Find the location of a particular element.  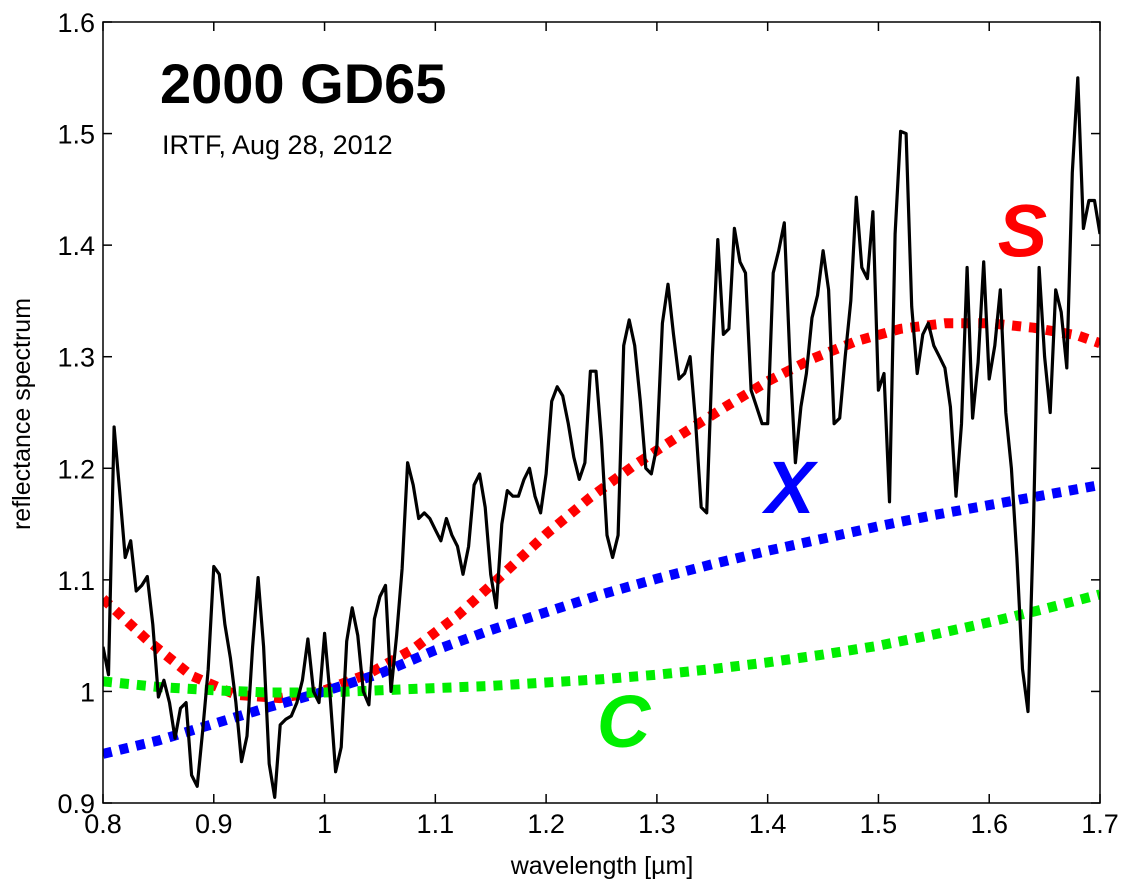

y-tick-label: 1.5 is located at coordinates (76, 135).